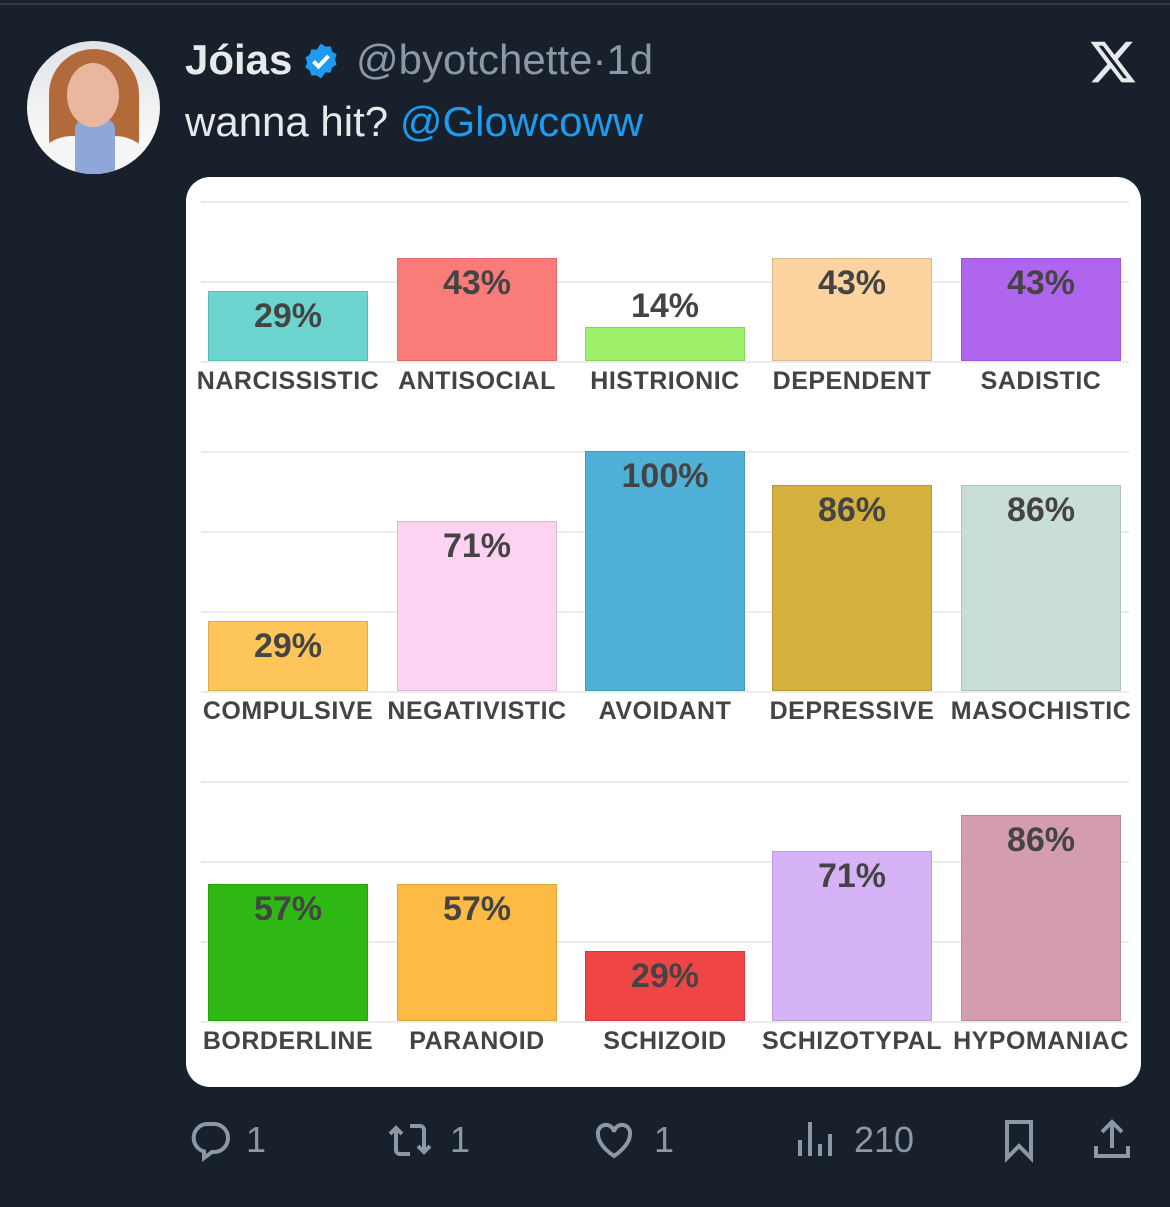  I want to click on reply-count: 1, so click(256, 1139).